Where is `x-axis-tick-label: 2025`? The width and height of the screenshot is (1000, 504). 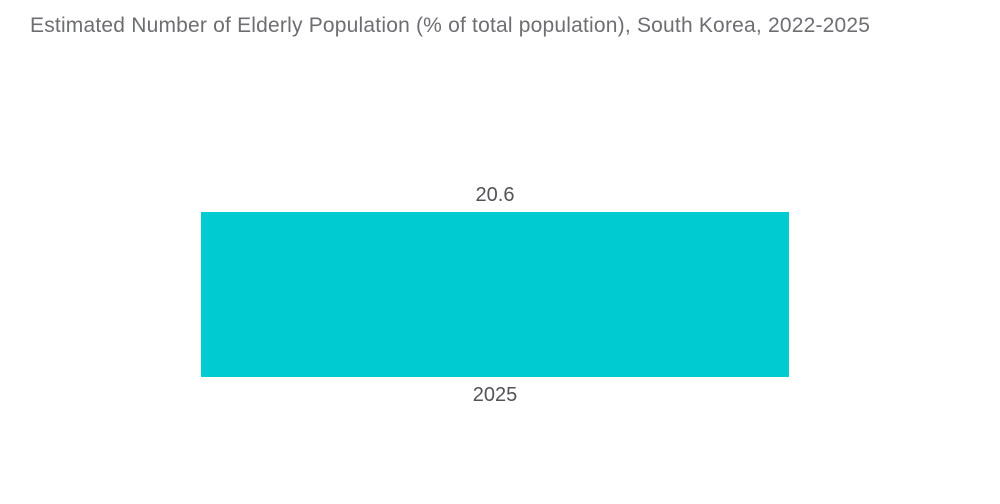
x-axis-tick-label: 2025 is located at coordinates (495, 395).